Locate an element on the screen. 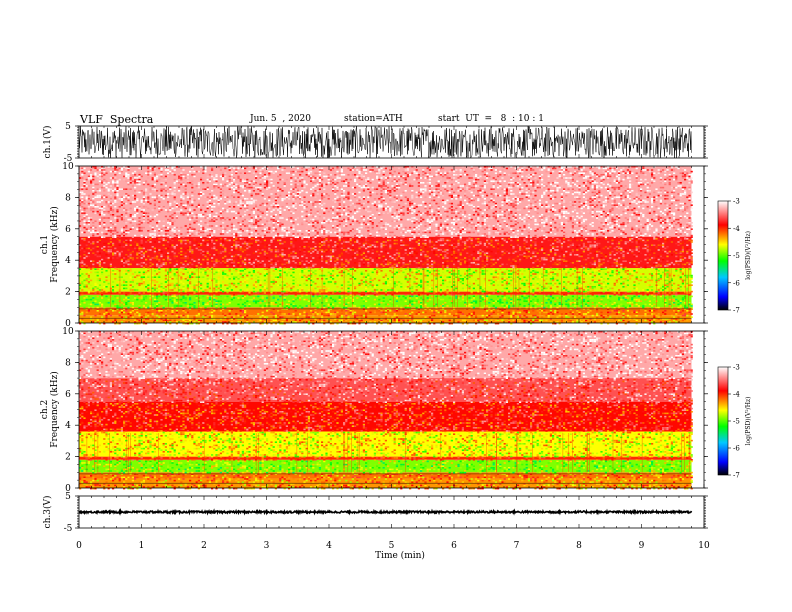  x-tick-label: 10 is located at coordinates (704, 546).